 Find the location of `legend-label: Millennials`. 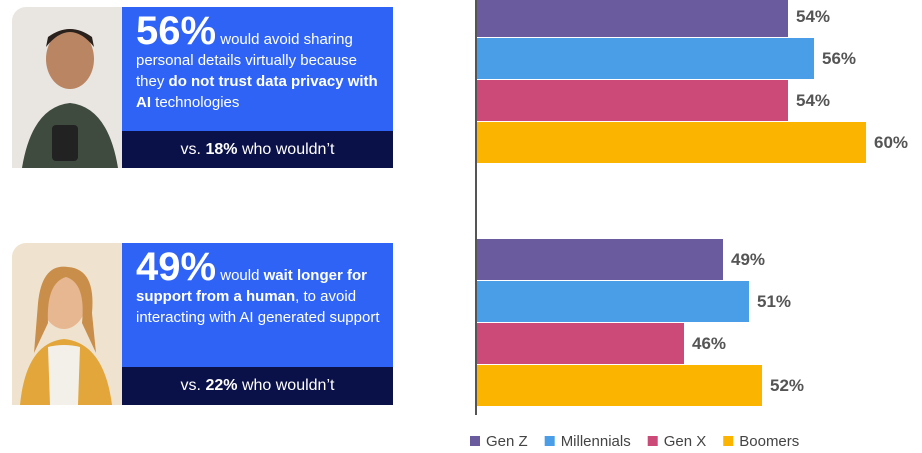

legend-label: Millennials is located at coordinates (596, 441).